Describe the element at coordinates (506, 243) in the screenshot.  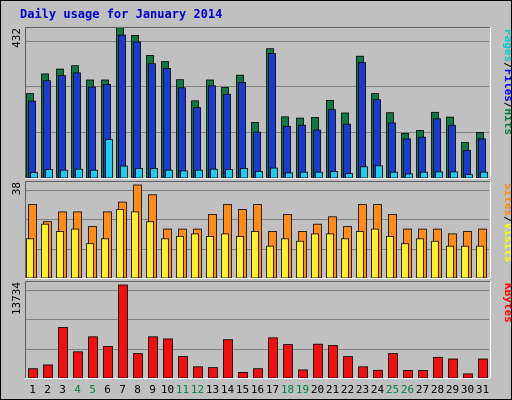
I see `legend-item: Visits` at that location.